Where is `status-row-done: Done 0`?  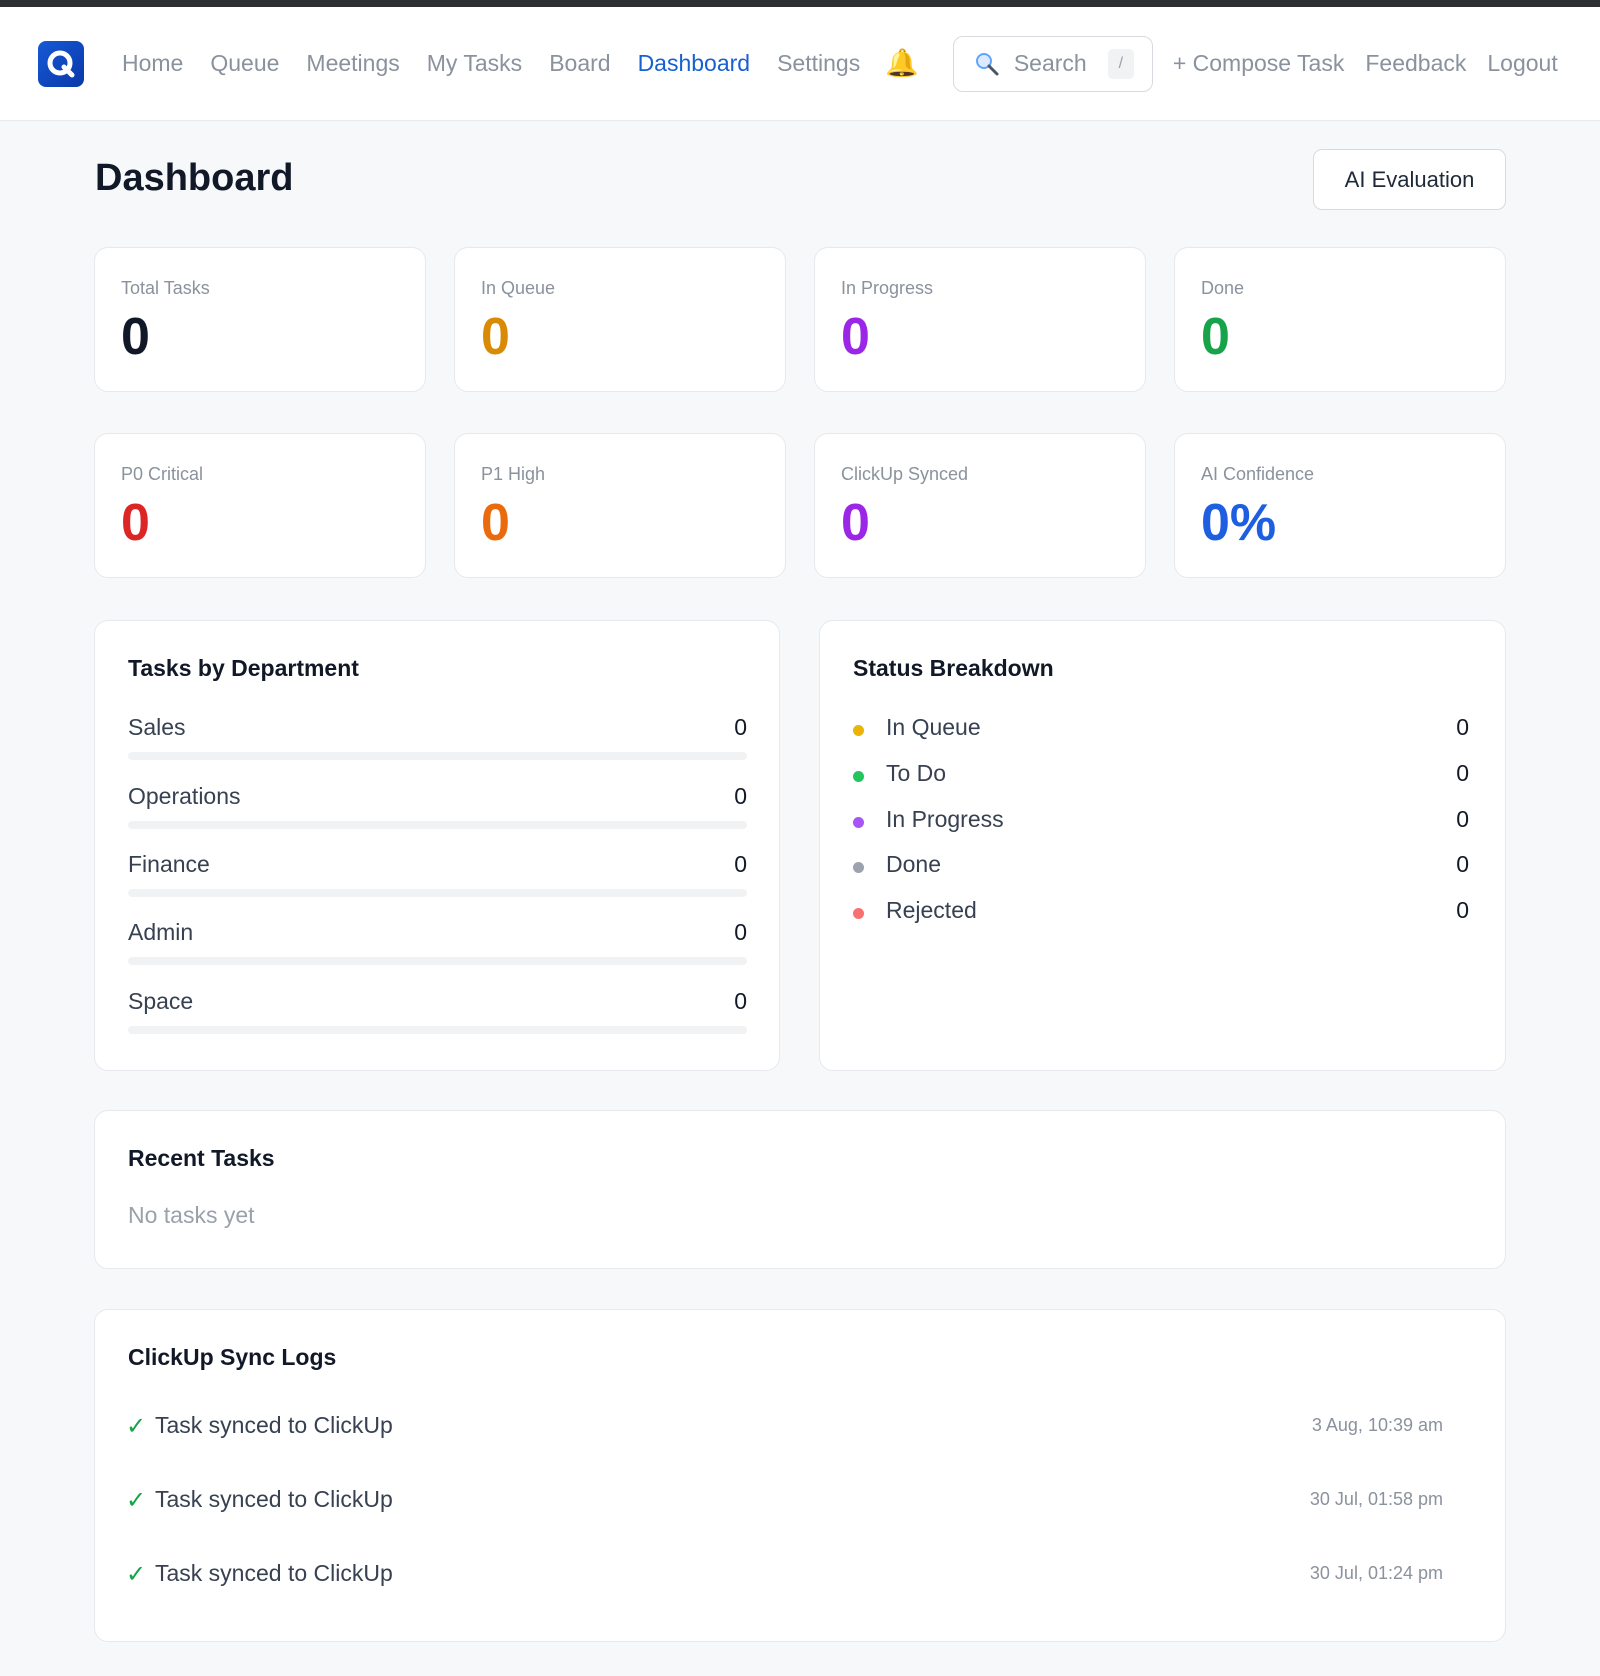
status-row-done: Done 0 is located at coordinates (1161, 866).